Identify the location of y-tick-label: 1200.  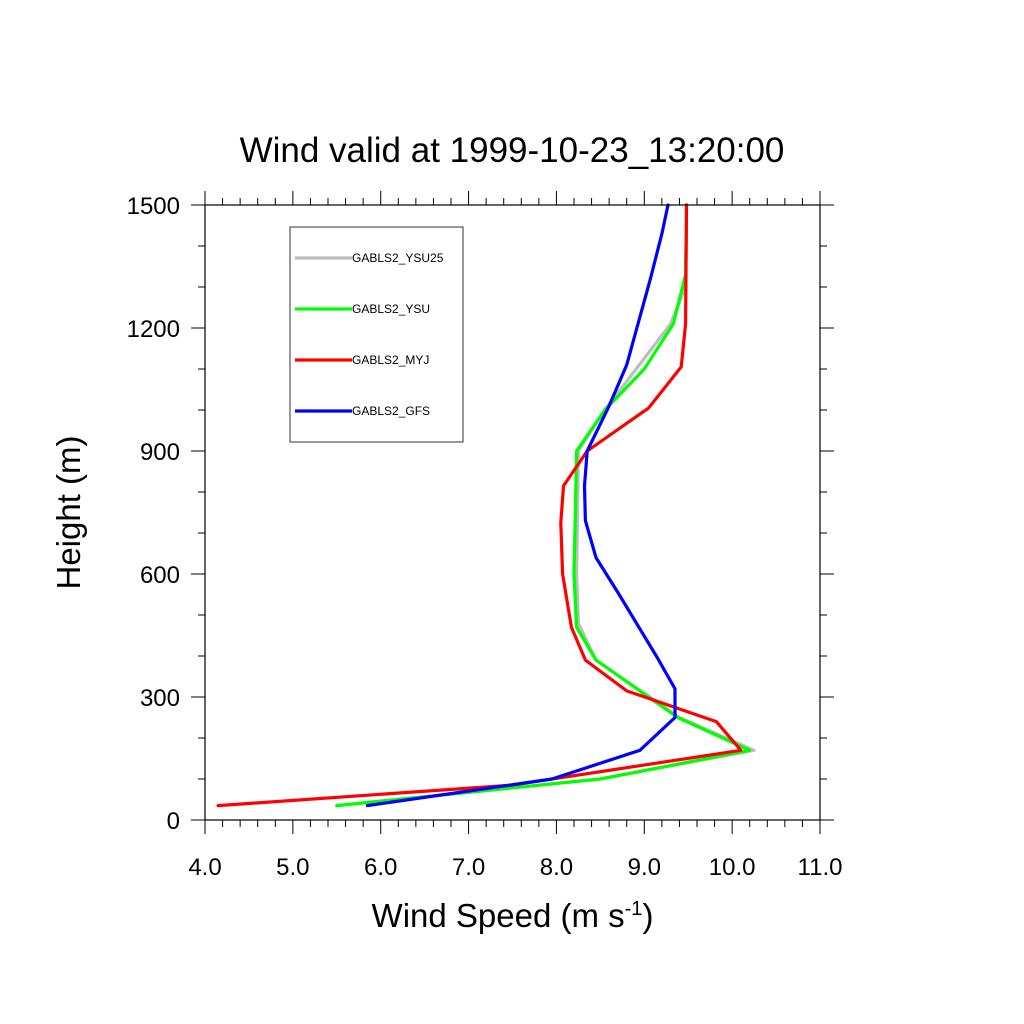
(153, 329).